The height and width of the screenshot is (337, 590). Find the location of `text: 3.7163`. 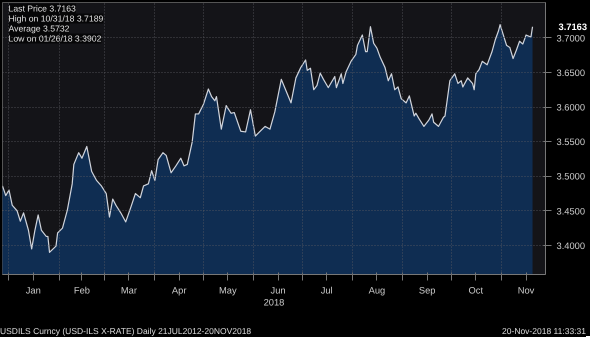

text: 3.7163 is located at coordinates (573, 27).